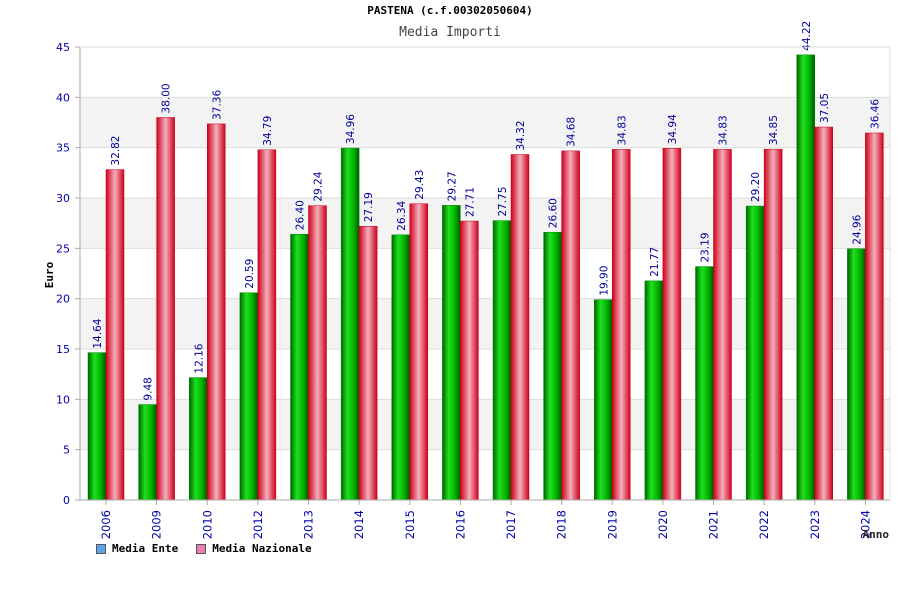  Describe the element at coordinates (98, 333) in the screenshot. I see `bar-value-label: 14.64` at that location.